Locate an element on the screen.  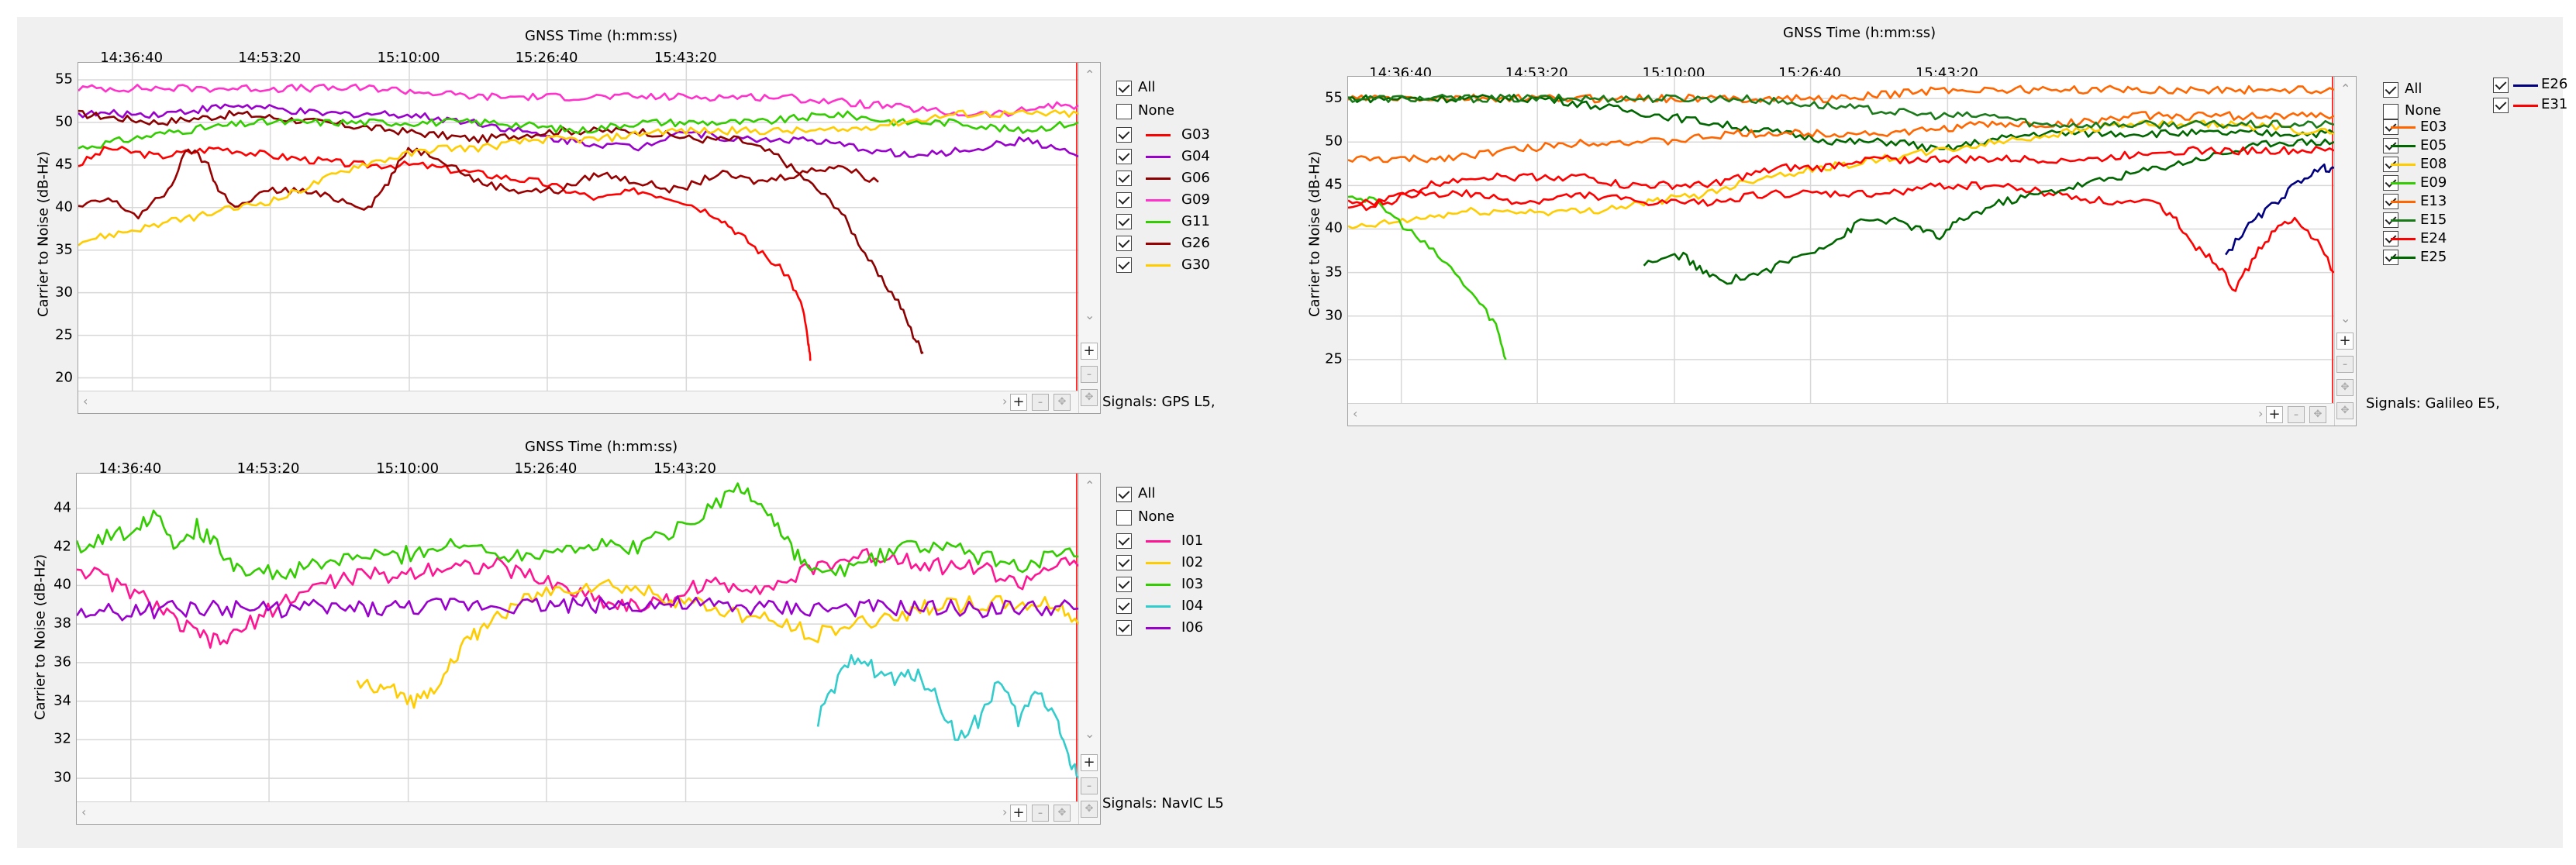
x-tick-label: 14:53:20 is located at coordinates (270, 58).